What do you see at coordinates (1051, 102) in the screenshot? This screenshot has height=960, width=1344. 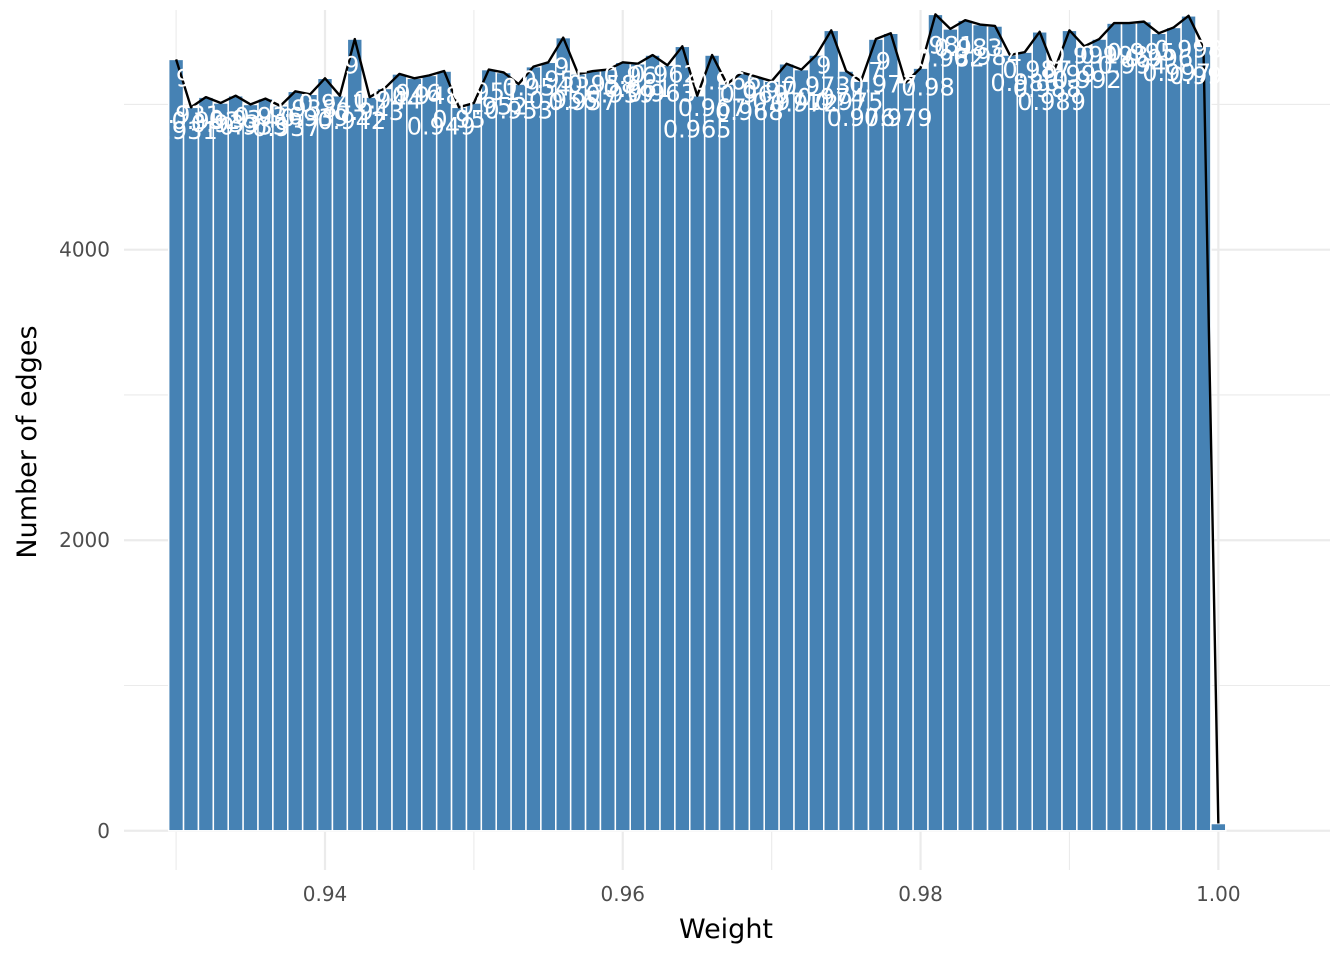 I see `bar-label: 0.989` at bounding box center [1051, 102].